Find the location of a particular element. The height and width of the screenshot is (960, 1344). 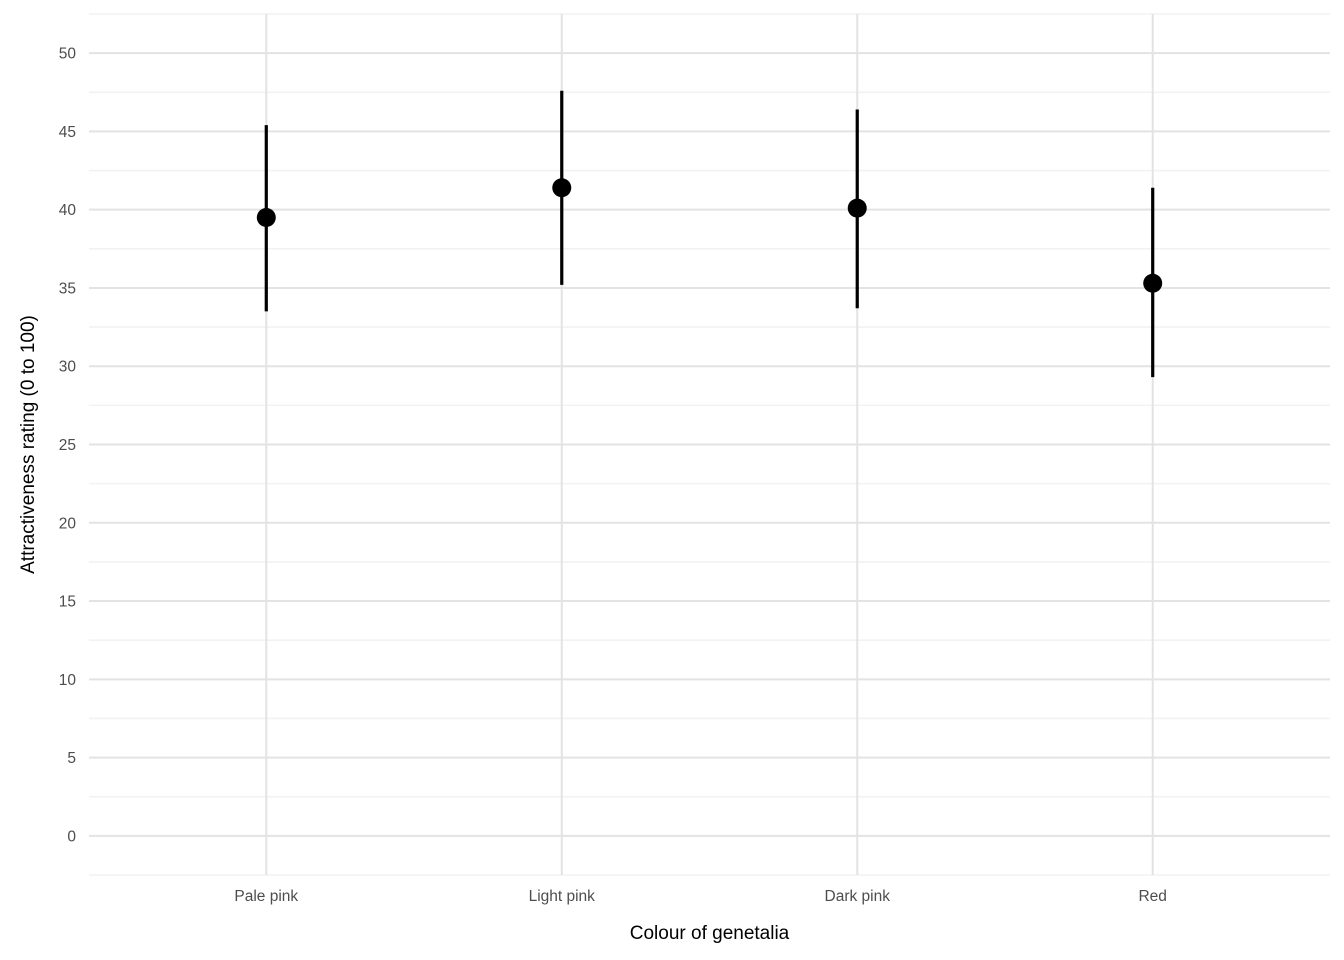

y-tick-label: 25 is located at coordinates (67, 445).